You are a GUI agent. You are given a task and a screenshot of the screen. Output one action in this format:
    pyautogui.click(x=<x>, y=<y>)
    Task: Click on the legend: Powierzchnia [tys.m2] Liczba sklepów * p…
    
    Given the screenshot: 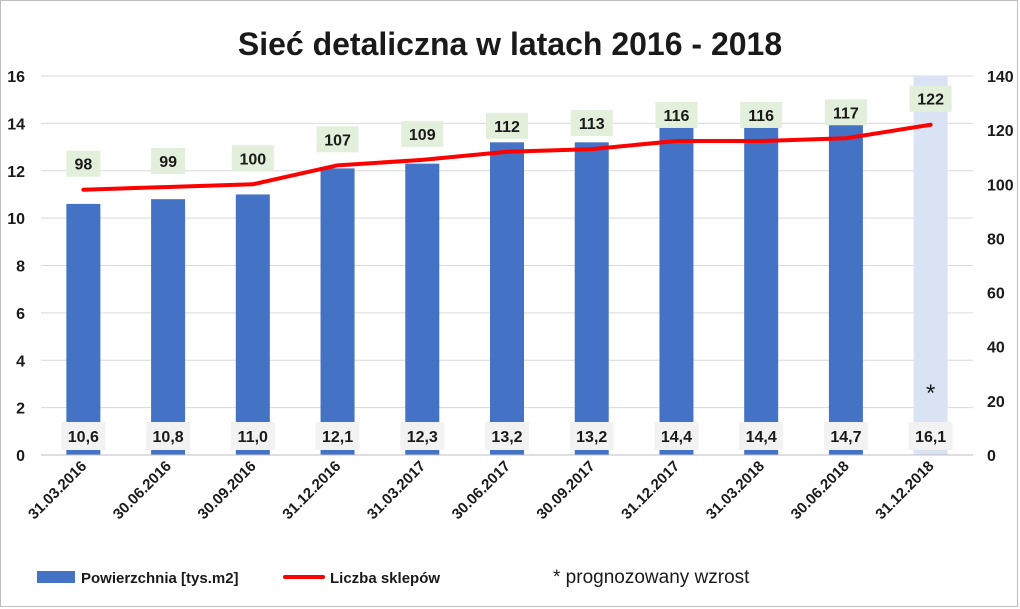 What is the action you would take?
    pyautogui.click(x=393, y=577)
    